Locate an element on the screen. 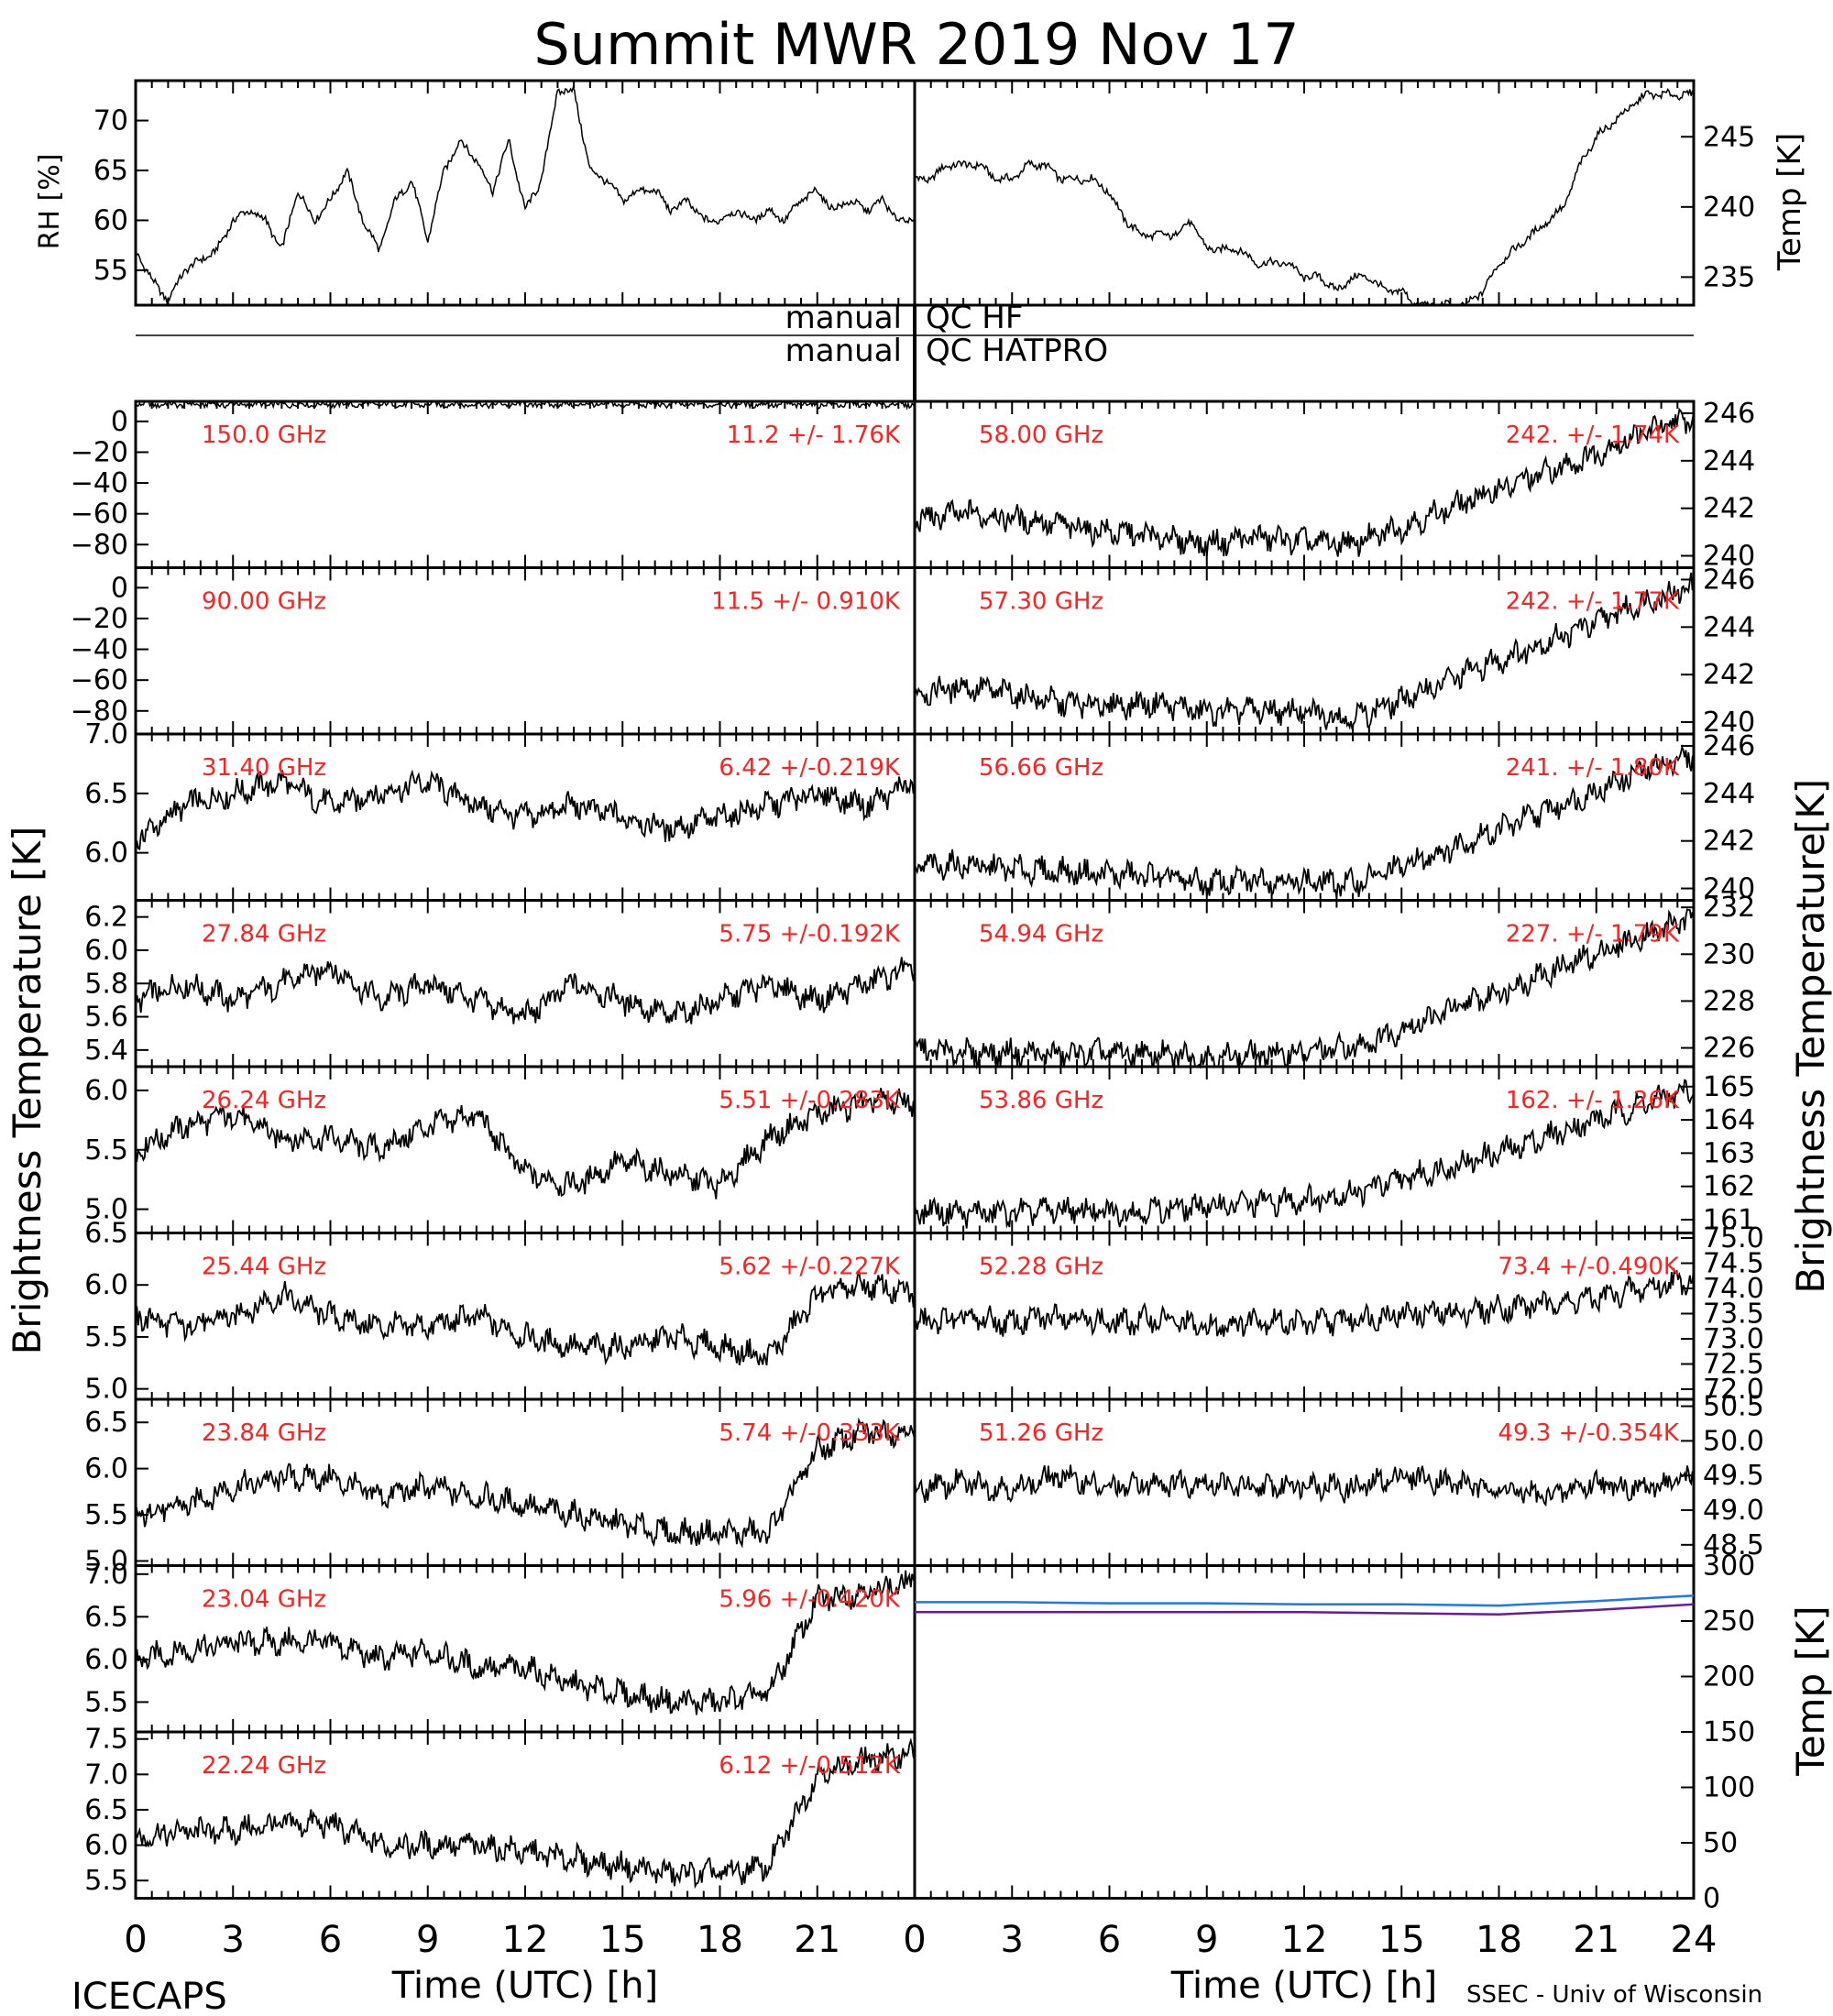 This screenshot has width=1833, height=2016. y-tick-label: 242 is located at coordinates (1729, 675).